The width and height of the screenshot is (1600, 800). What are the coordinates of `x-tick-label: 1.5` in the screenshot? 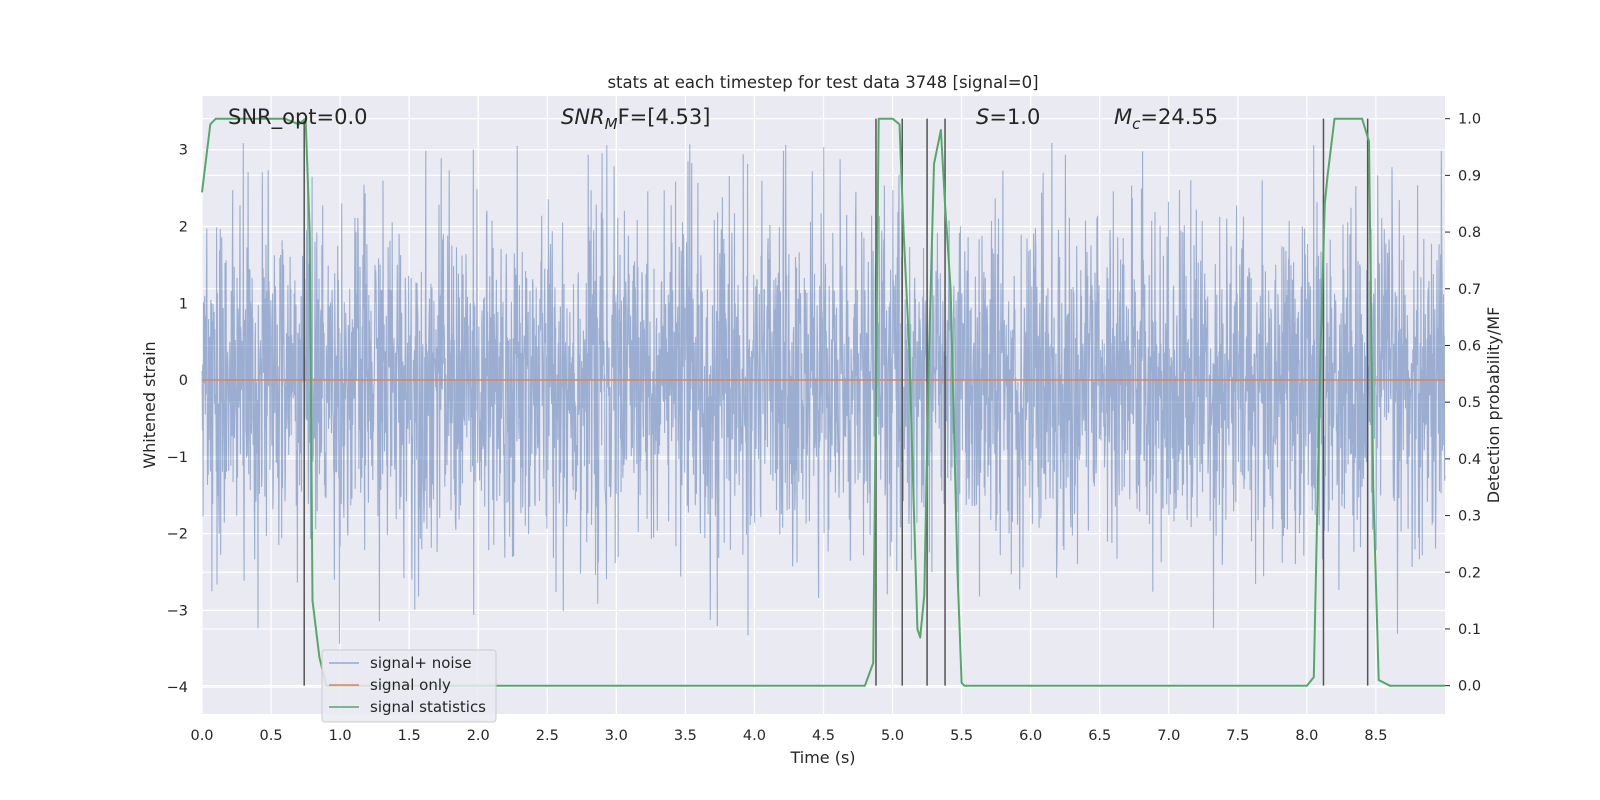 It's located at (409, 736).